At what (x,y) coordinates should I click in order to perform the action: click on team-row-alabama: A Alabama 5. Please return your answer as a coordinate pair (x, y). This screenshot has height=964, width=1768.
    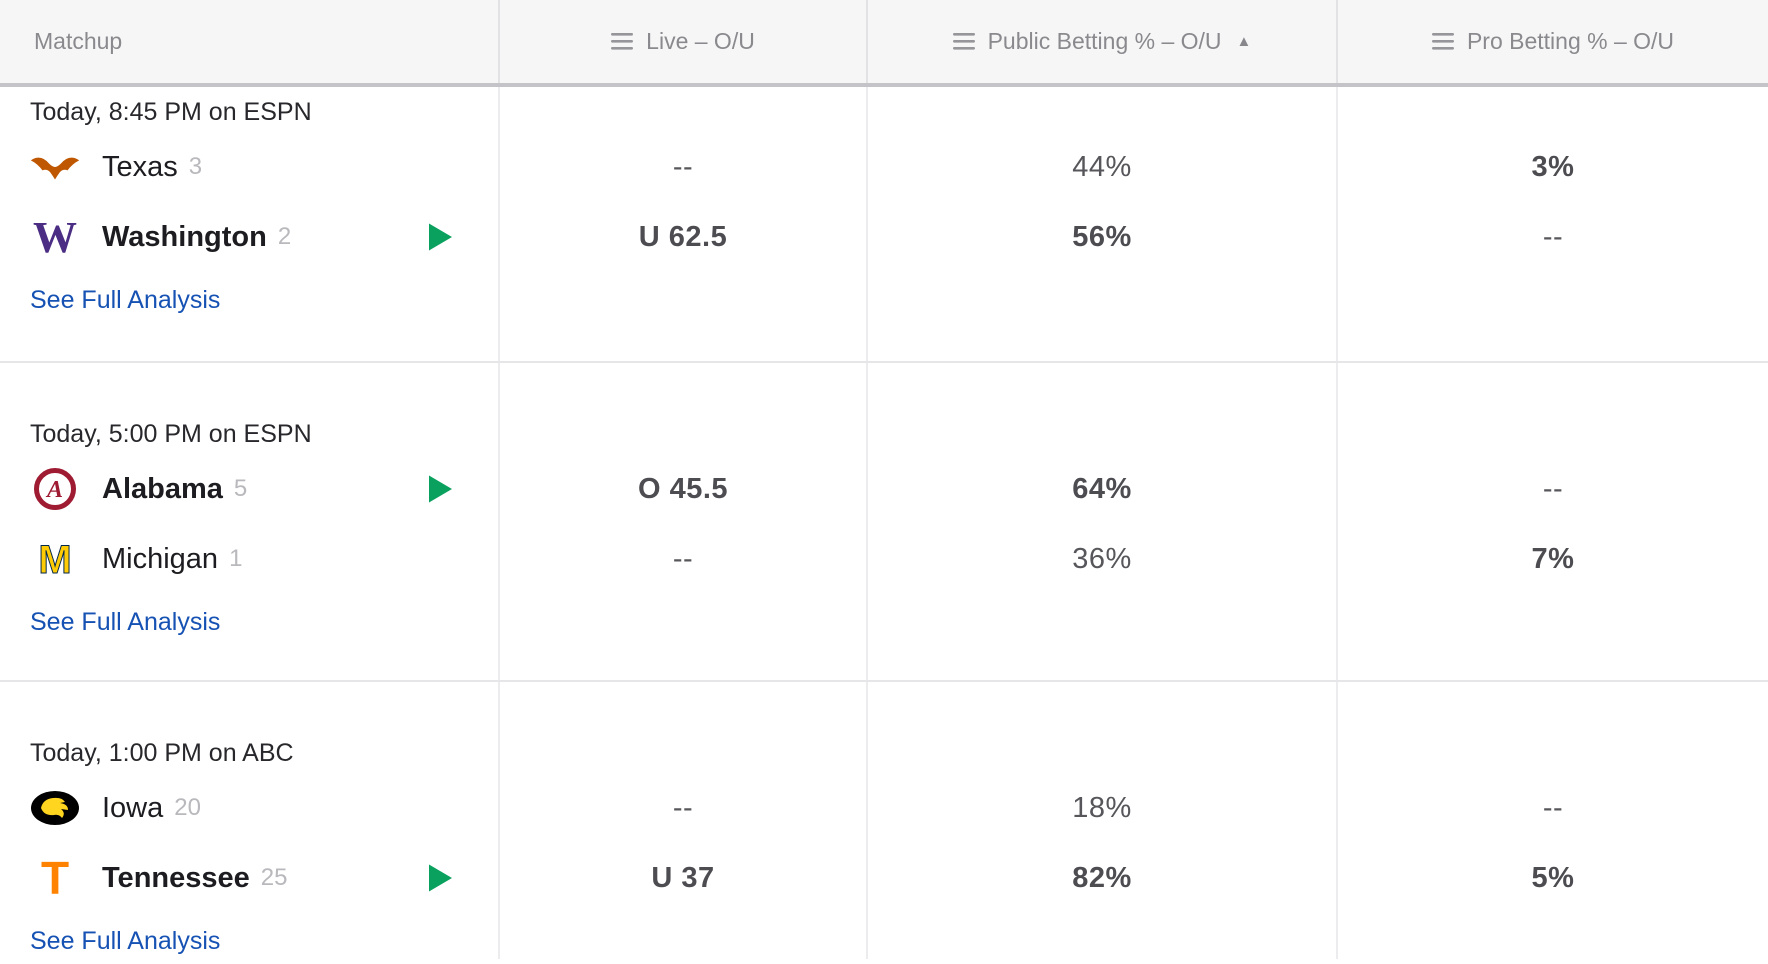
    Looking at the image, I should click on (264, 489).